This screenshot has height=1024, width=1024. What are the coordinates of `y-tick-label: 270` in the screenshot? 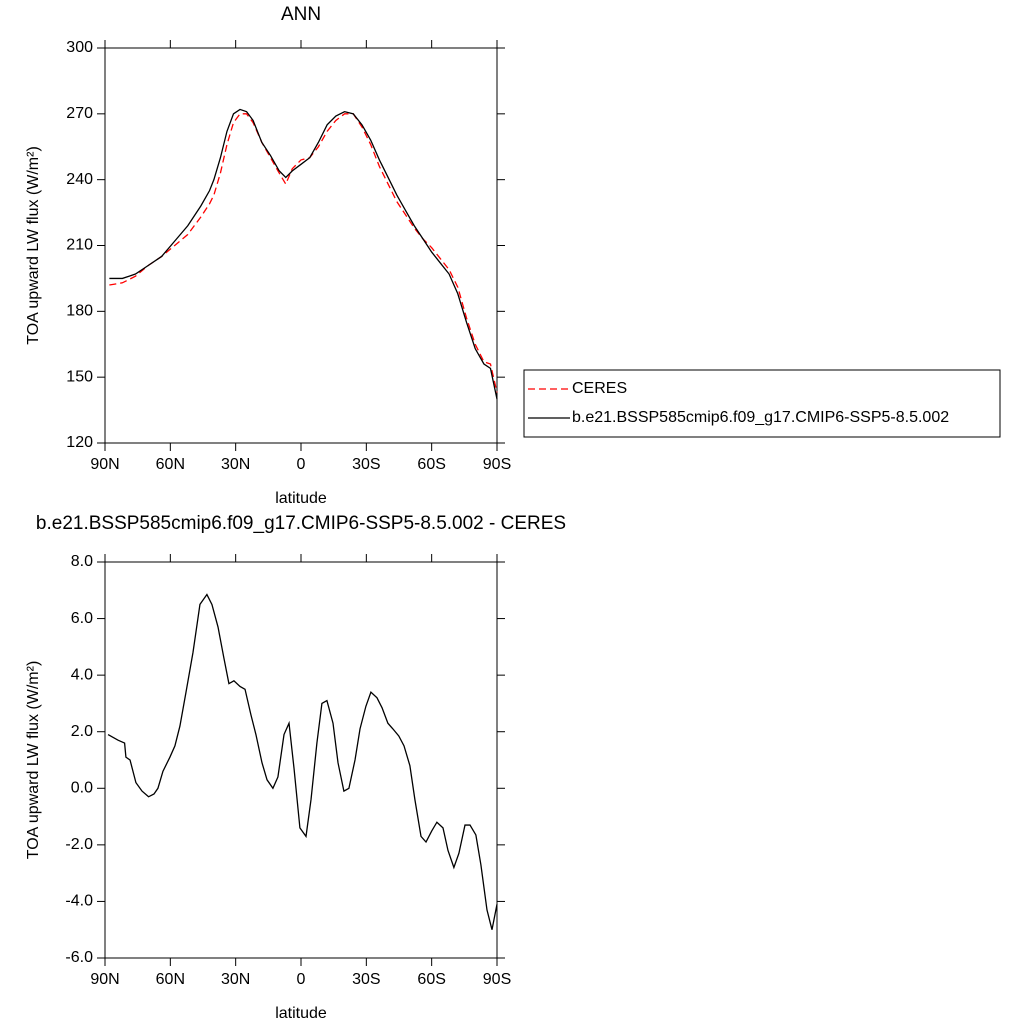 It's located at (79, 113).